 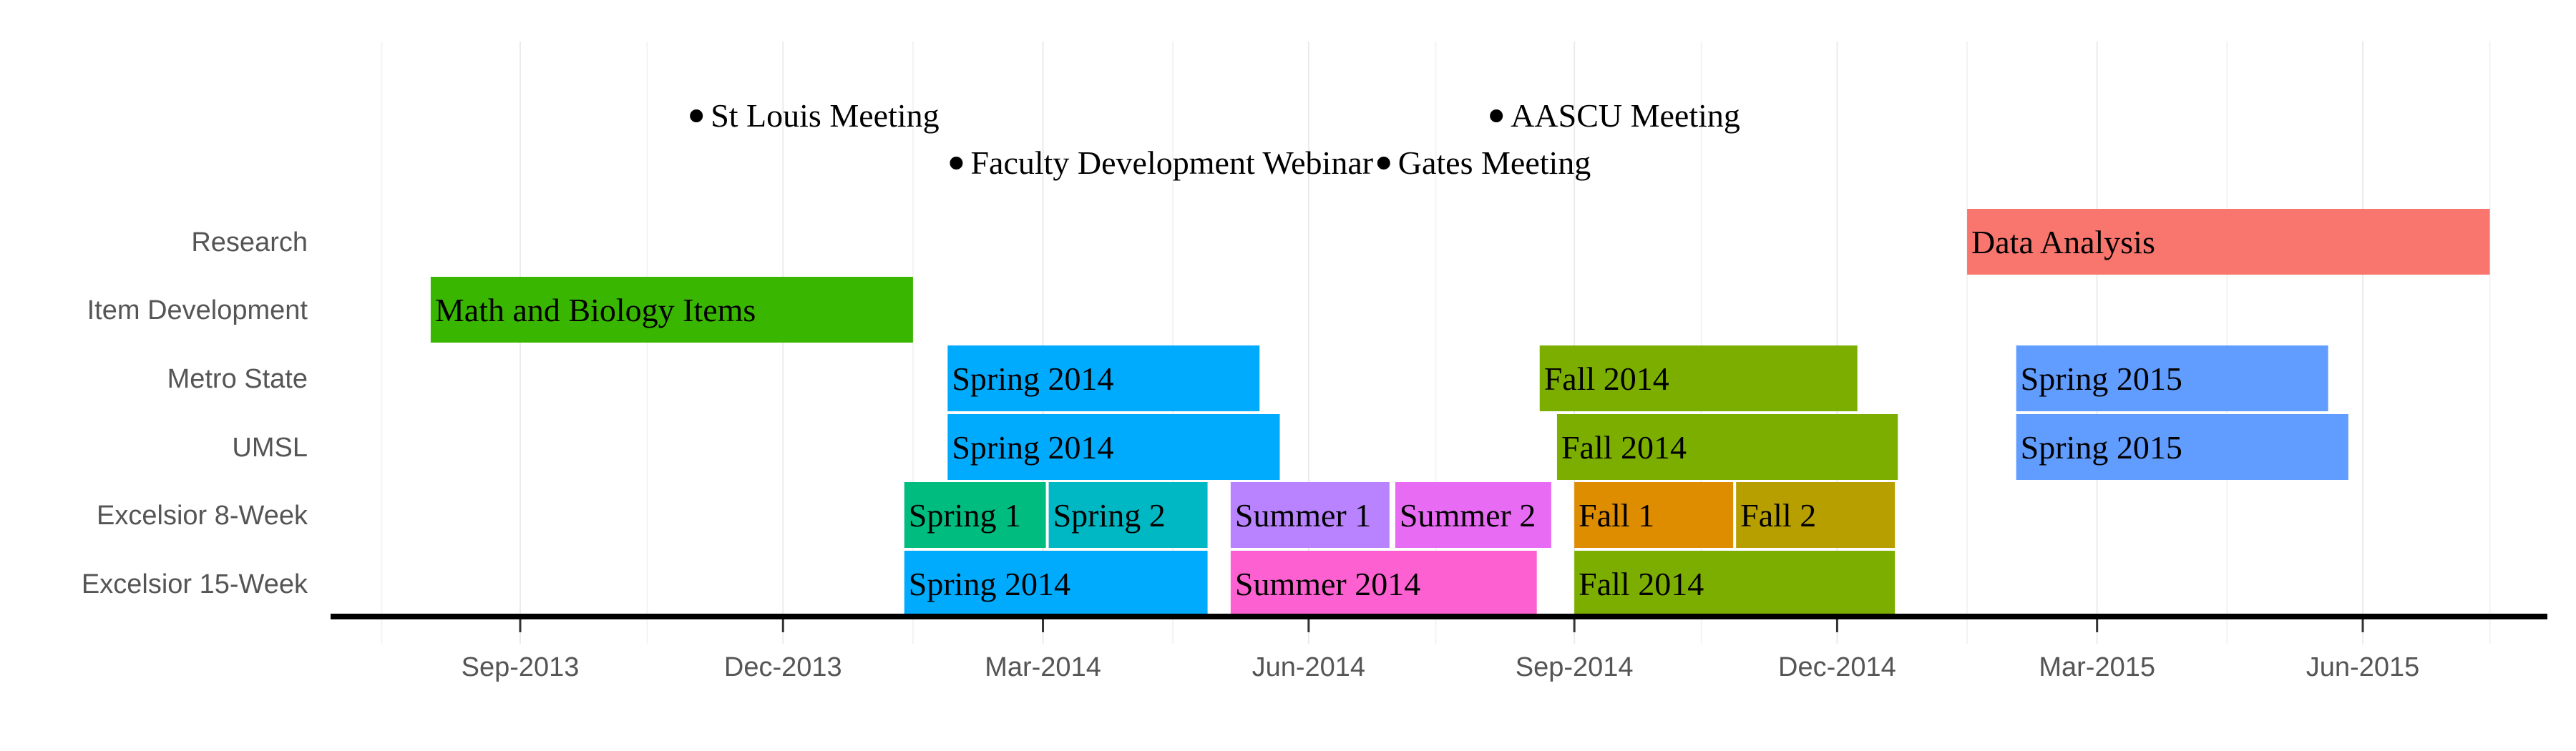 What do you see at coordinates (965, 515) in the screenshot?
I see `bar-label-excelsior-8-week-spring-1: Spring 1` at bounding box center [965, 515].